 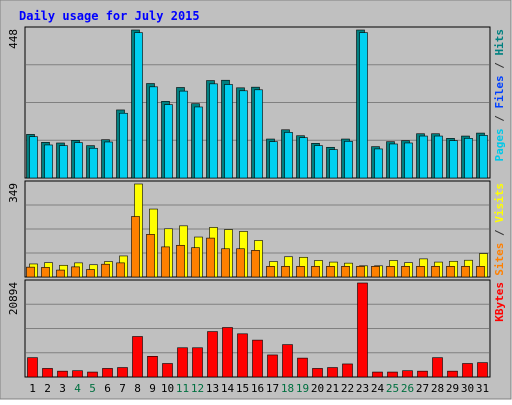 What do you see at coordinates (228, 388) in the screenshot?
I see `x-tick-label: 14` at bounding box center [228, 388].